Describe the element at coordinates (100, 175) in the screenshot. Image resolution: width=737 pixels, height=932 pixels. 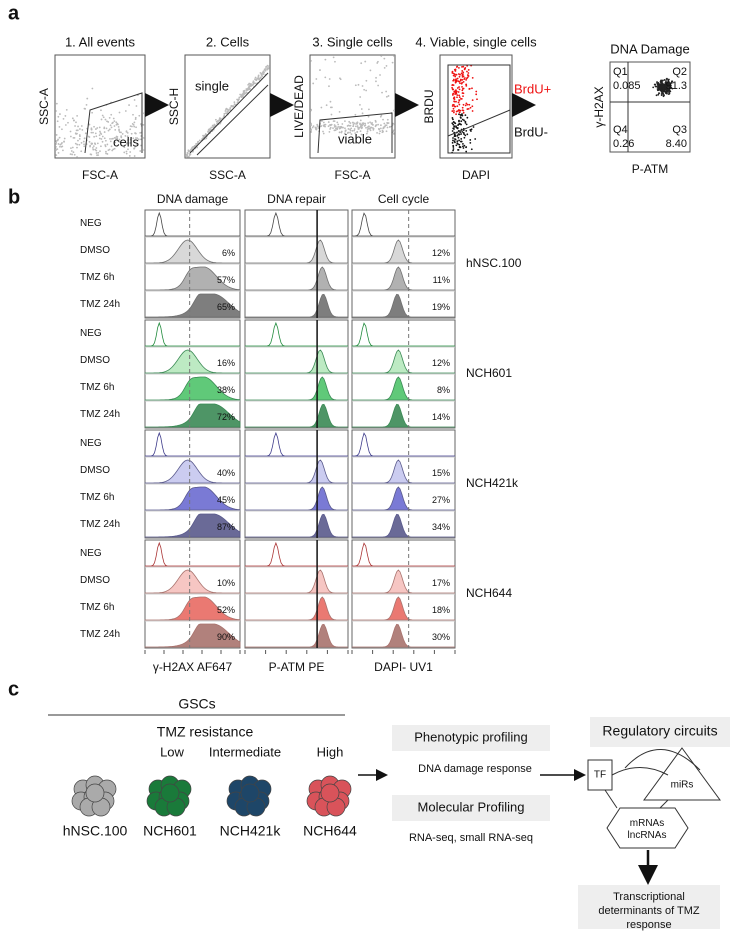
I see `x-axis-label: FSC-A` at that location.